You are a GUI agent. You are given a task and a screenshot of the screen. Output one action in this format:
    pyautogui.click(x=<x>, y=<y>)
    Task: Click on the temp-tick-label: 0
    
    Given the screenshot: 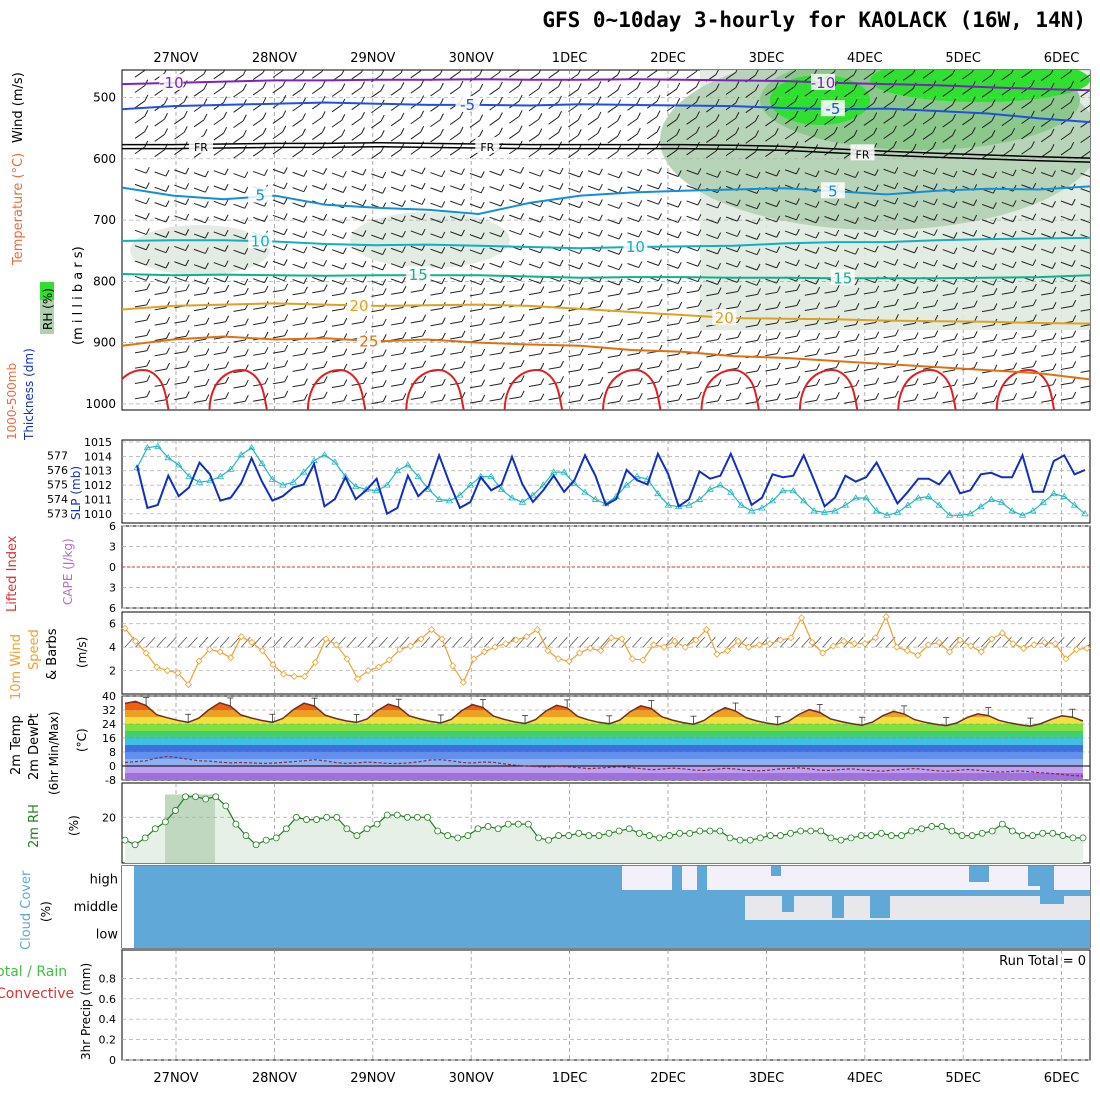 What is the action you would take?
    pyautogui.click(x=112, y=766)
    